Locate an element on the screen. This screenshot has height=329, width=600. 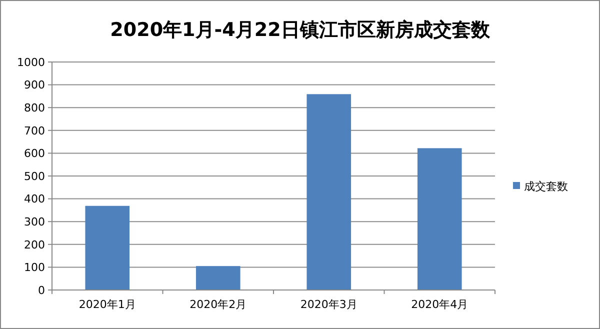
chart-title: 2020年1月-4月22日镇江市区新房成交套数 is located at coordinates (300, 30).